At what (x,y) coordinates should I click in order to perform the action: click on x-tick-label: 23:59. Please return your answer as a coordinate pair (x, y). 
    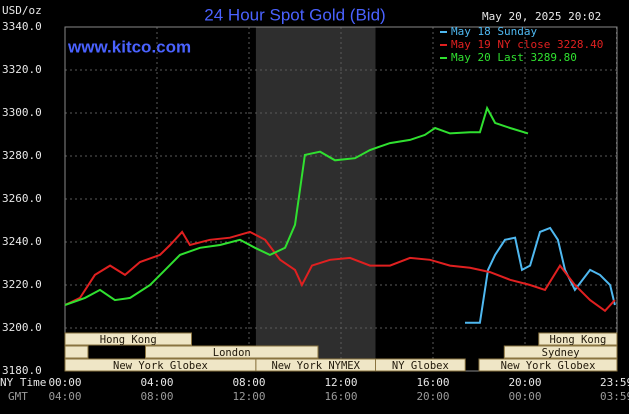
    Looking at the image, I should click on (614, 382).